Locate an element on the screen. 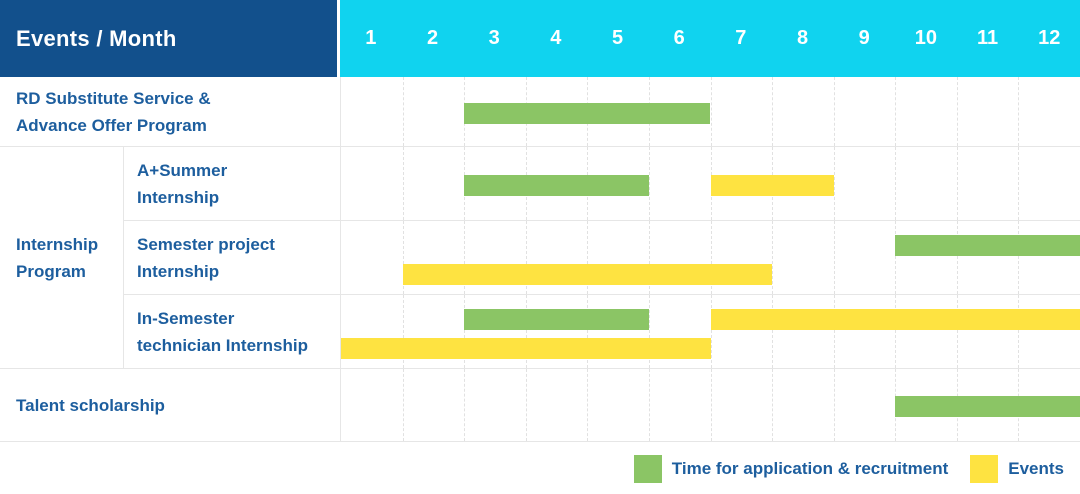 The image size is (1080, 494). row-talent-scholarship: Talent scholarship is located at coordinates (540, 404).